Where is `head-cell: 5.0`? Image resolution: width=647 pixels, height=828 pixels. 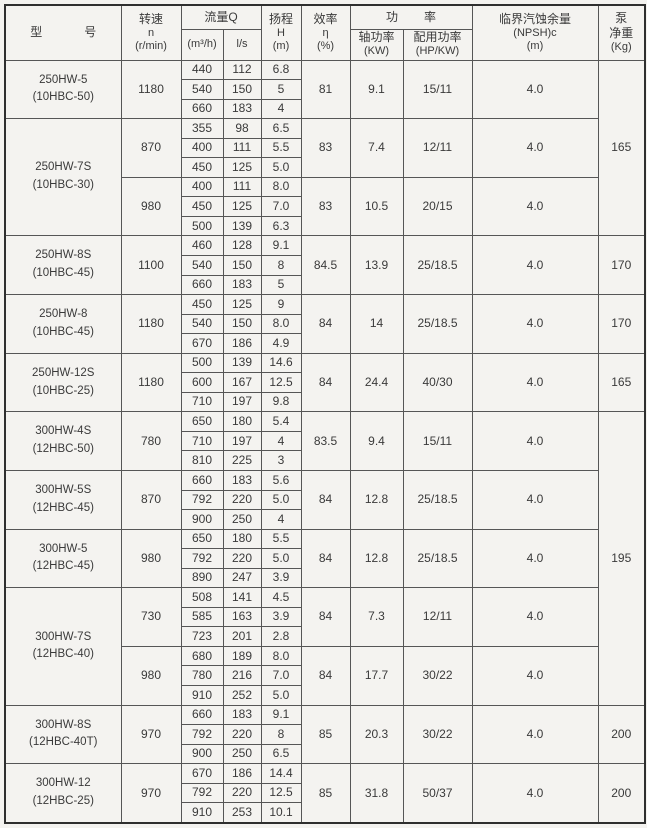 head-cell: 5.0 is located at coordinates (281, 500).